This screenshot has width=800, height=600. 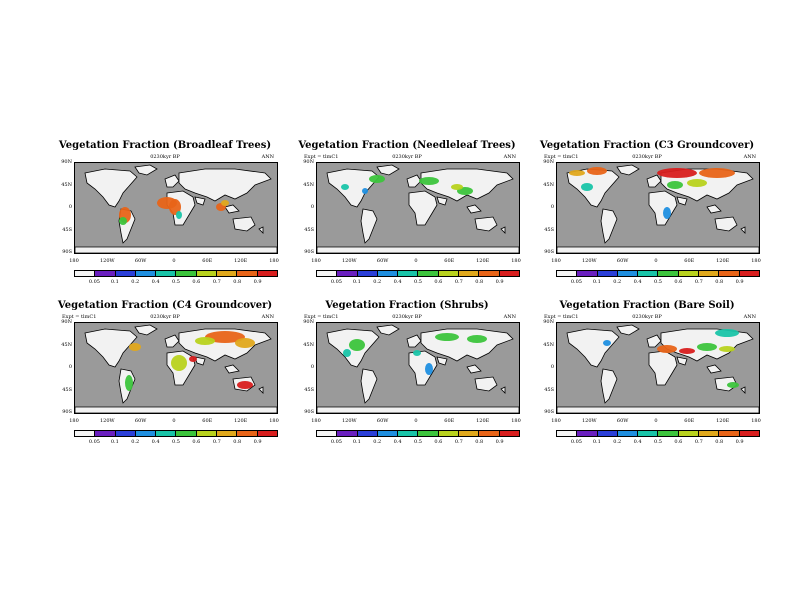 What do you see at coordinates (589, 421) in the screenshot?
I see `longitude-tick-label: 120W` at bounding box center [589, 421].